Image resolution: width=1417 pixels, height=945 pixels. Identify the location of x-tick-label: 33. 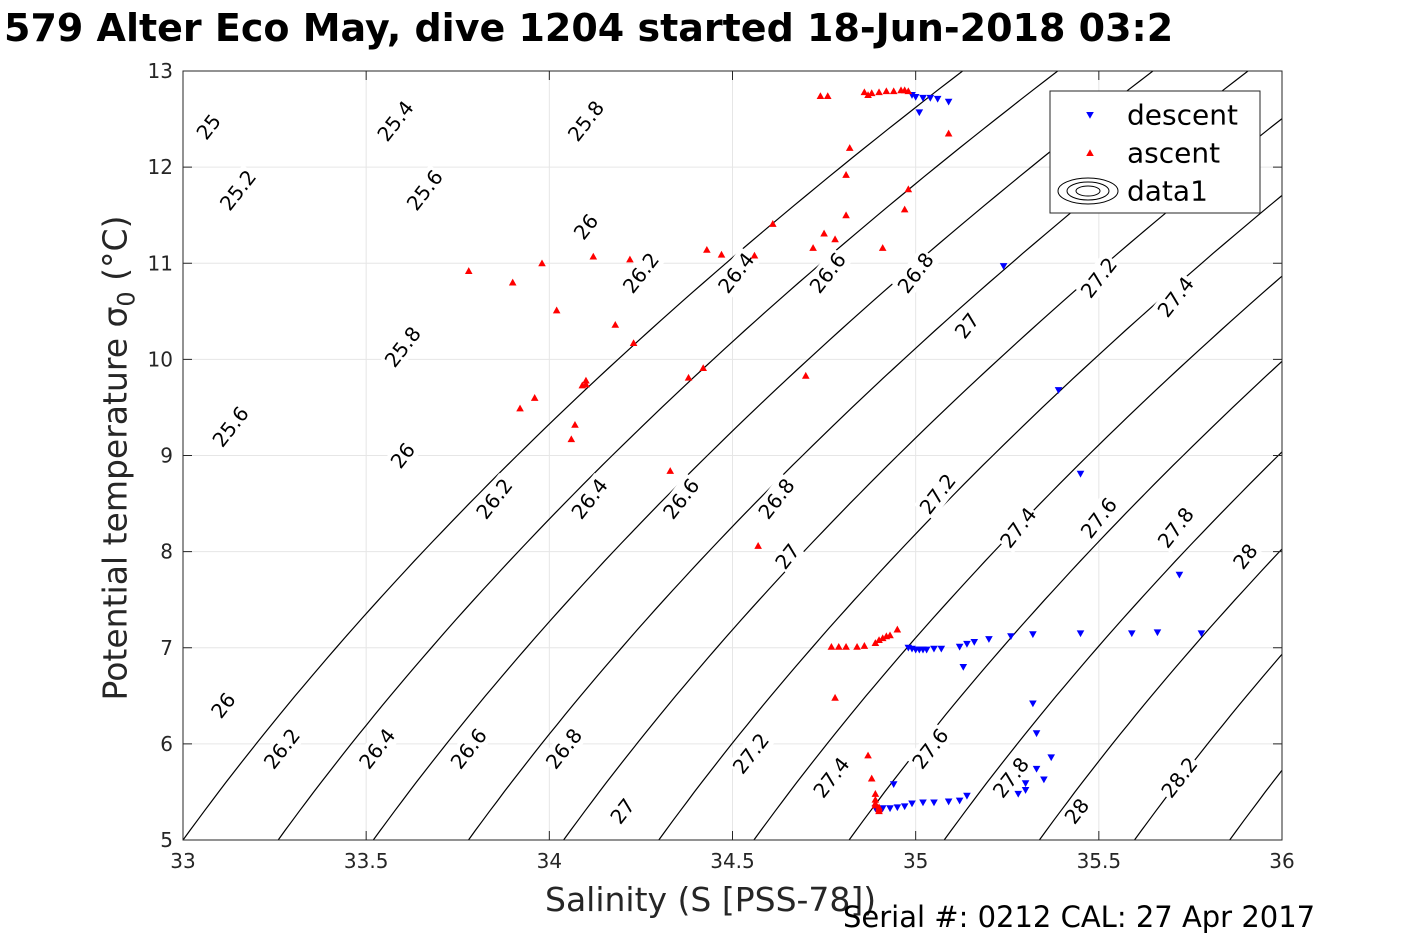
(182, 861).